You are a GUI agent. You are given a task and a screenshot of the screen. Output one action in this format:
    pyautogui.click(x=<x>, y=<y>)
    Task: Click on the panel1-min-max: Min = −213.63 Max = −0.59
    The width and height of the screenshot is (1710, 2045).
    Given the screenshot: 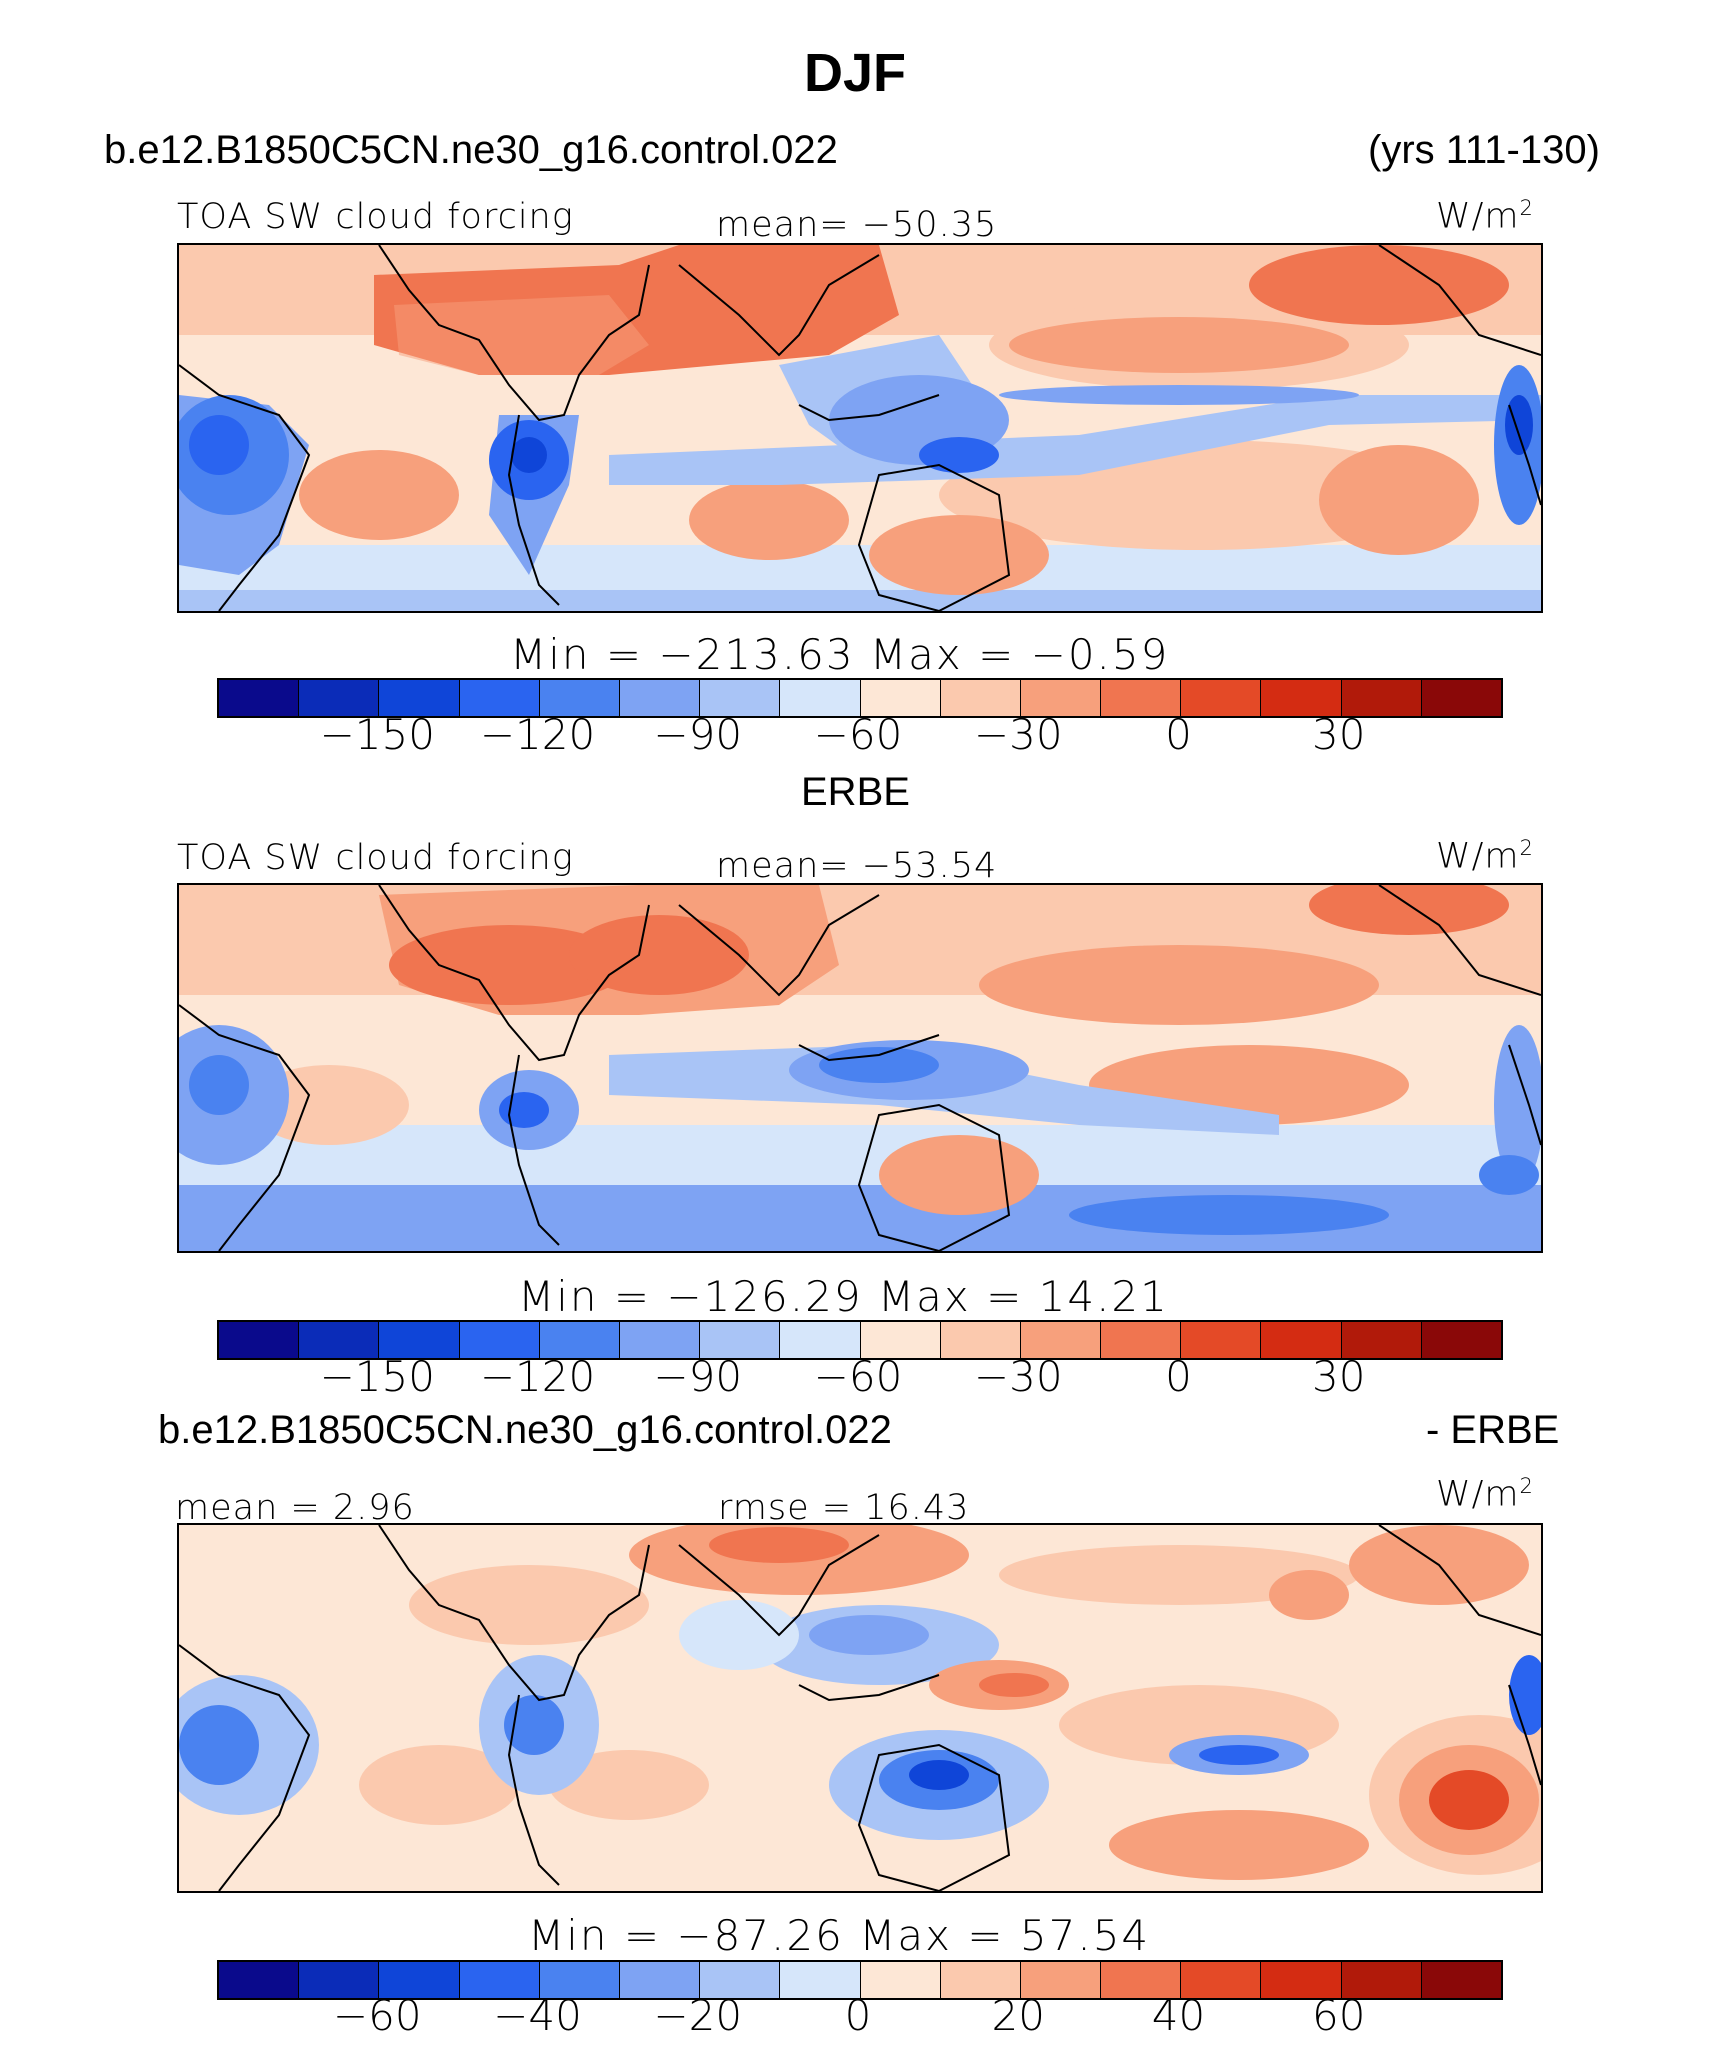 What is the action you would take?
    pyautogui.click(x=840, y=654)
    